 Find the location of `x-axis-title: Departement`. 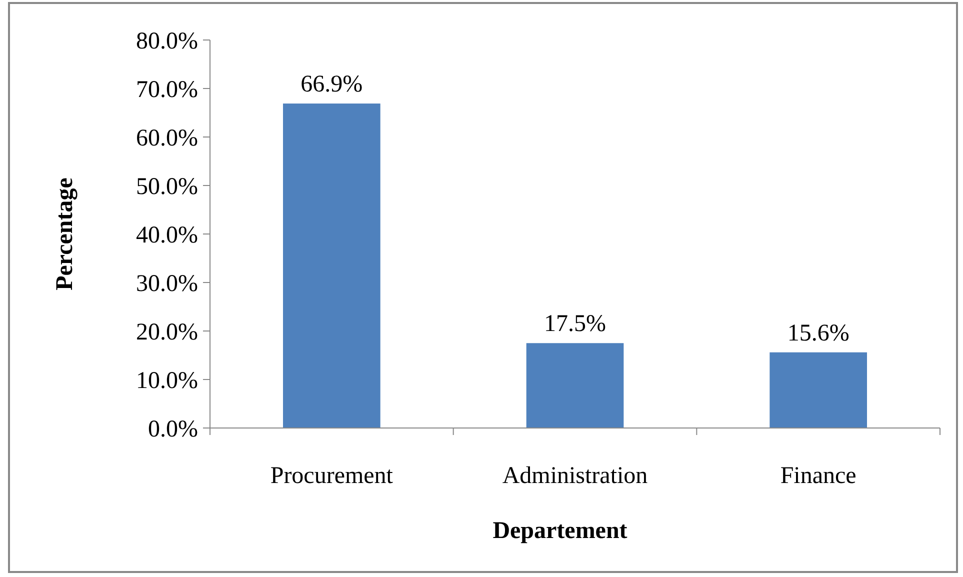

x-axis-title: Departement is located at coordinates (560, 531).